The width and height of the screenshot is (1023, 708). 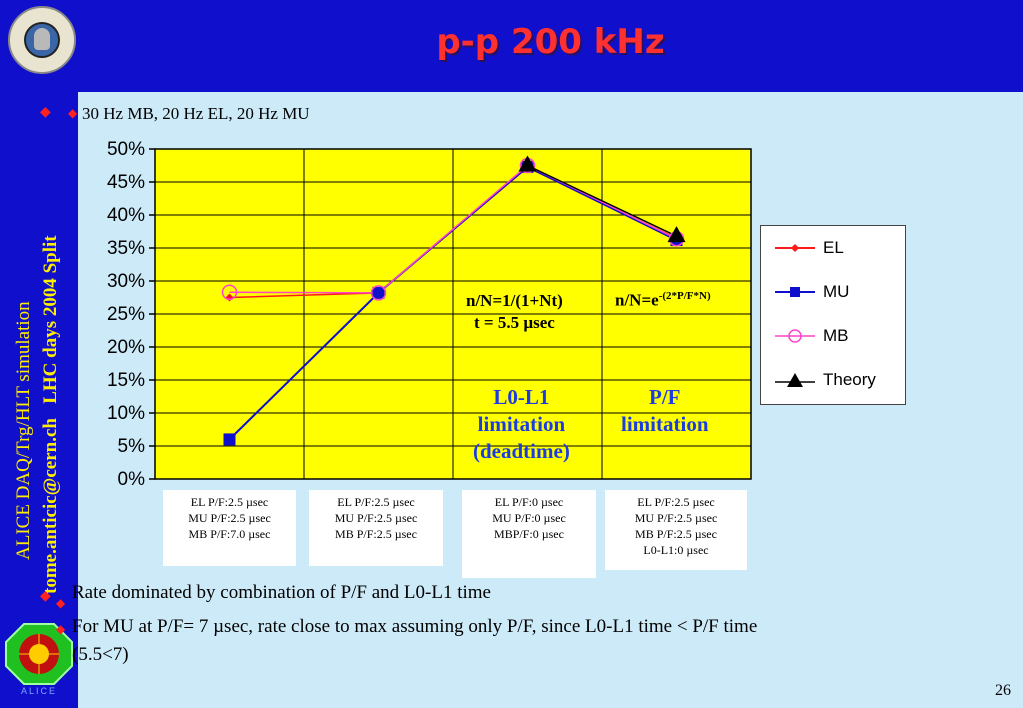 What do you see at coordinates (126, 215) in the screenshot?
I see `y-tick-label: 40%` at bounding box center [126, 215].